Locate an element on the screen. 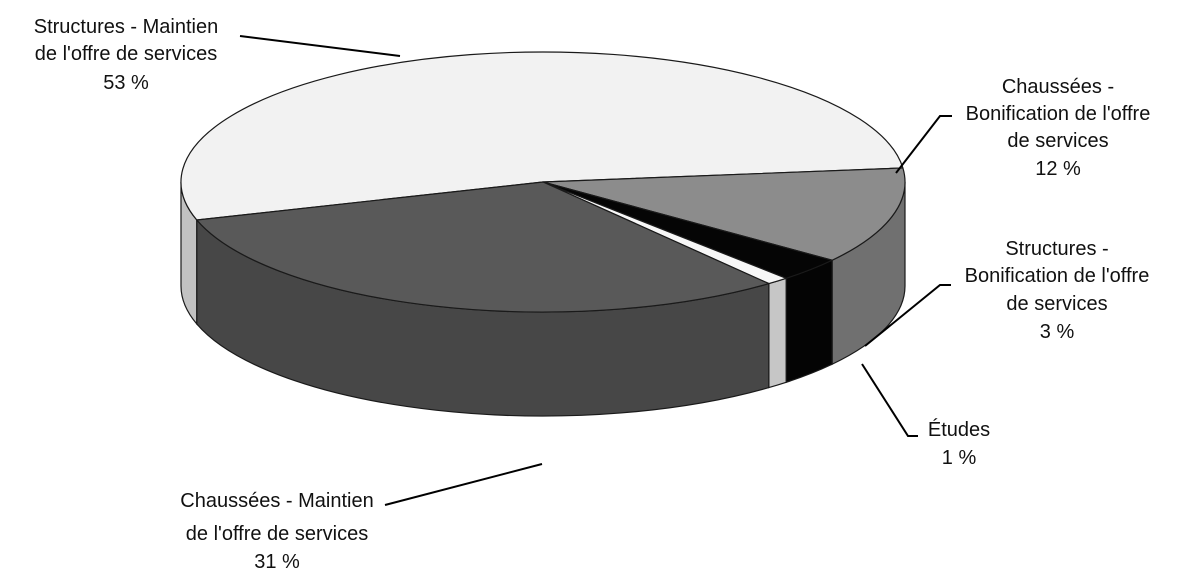  slice-value-label: 3 % is located at coordinates (1057, 332).